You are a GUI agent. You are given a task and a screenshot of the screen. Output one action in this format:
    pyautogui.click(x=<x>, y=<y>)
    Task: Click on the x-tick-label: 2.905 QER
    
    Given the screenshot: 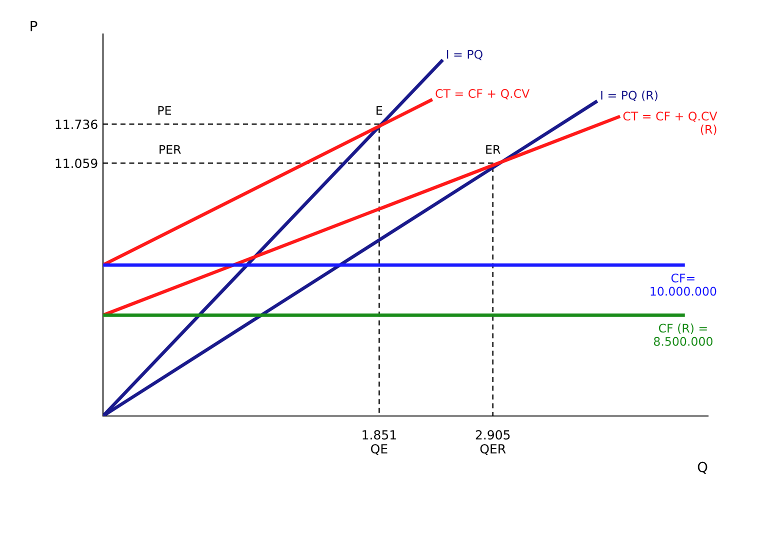 What is the action you would take?
    pyautogui.click(x=493, y=442)
    